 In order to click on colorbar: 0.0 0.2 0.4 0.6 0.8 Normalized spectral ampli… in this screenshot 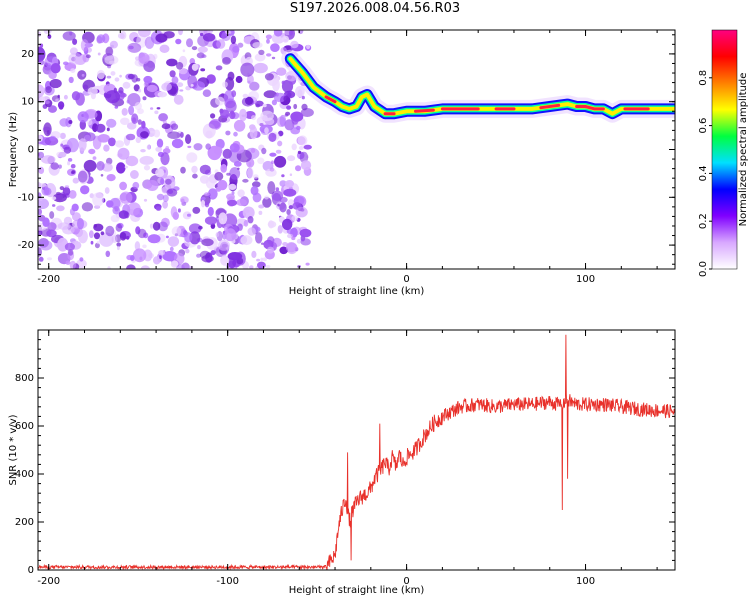, I will do `click(723, 153)`.